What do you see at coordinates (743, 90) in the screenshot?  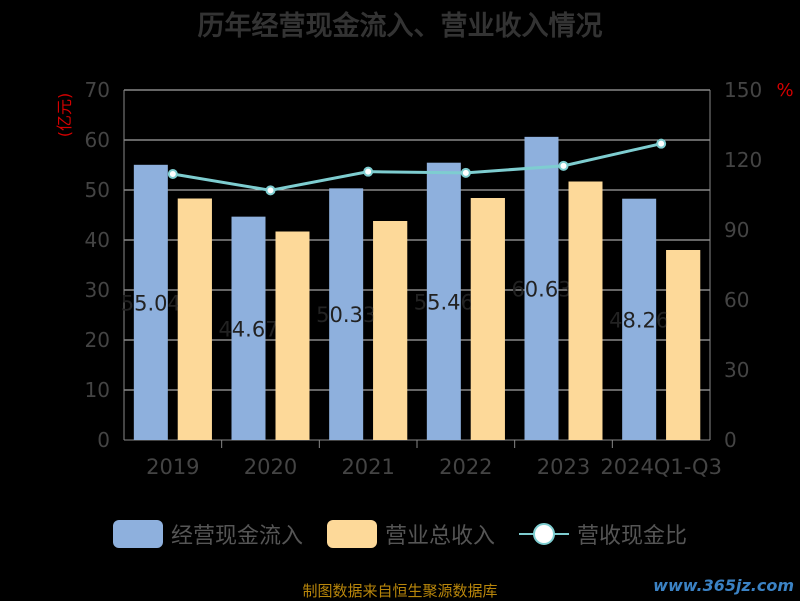 I see `y-right-tick-label: 150` at bounding box center [743, 90].